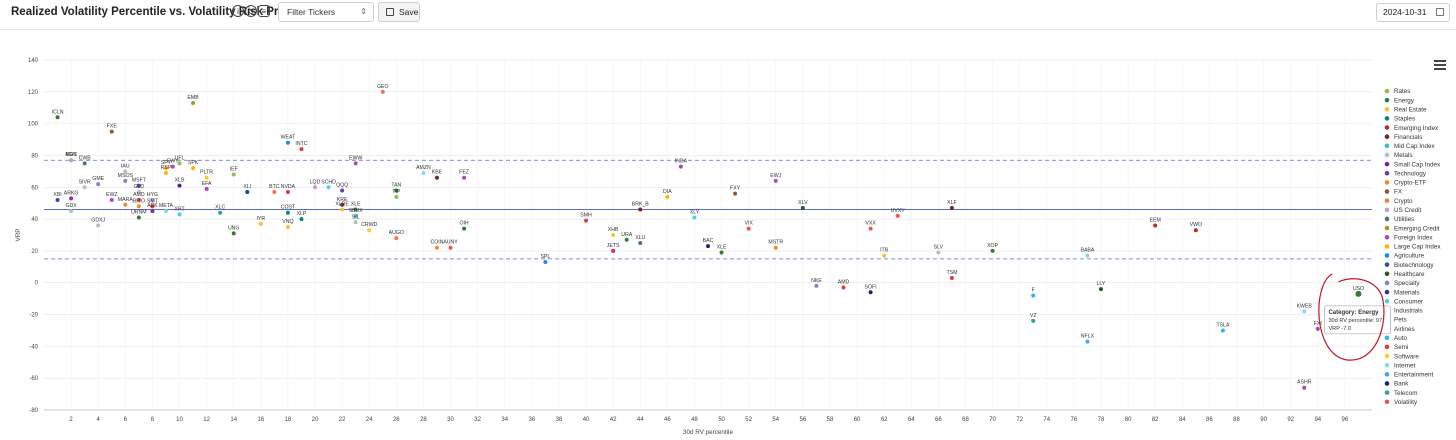 This screenshot has width=1456, height=440. What do you see at coordinates (681, 164) in the screenshot?
I see `data-point: INDA` at bounding box center [681, 164].